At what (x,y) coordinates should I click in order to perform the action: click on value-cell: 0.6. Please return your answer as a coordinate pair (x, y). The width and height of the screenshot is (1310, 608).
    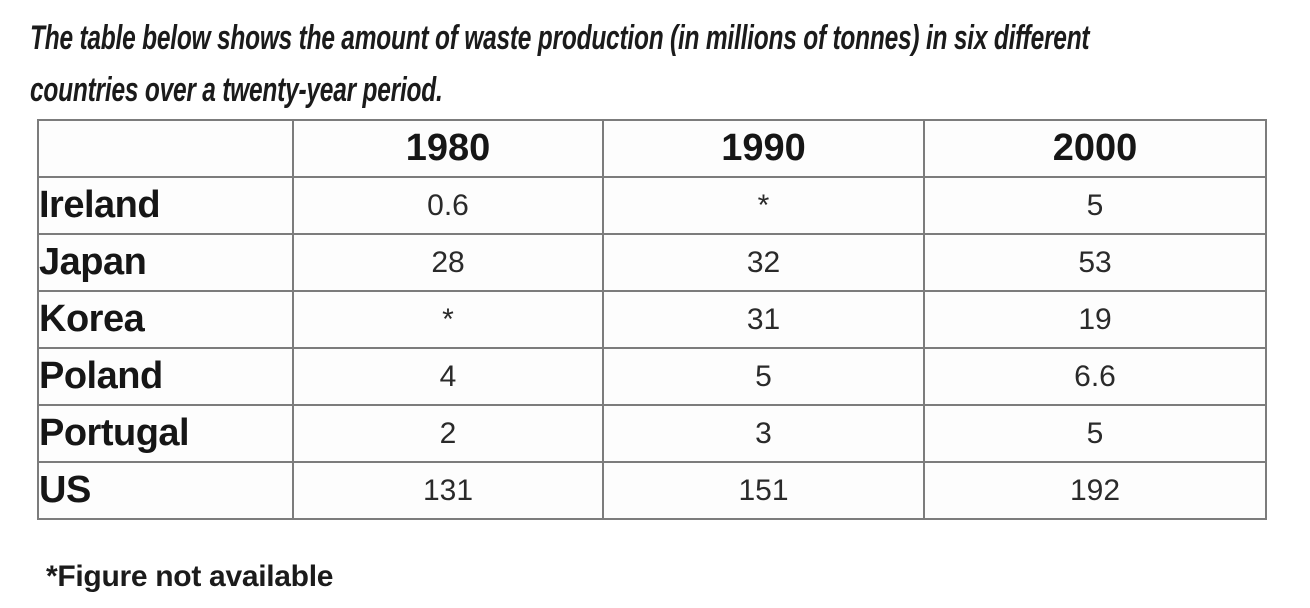
    Looking at the image, I should click on (448, 205).